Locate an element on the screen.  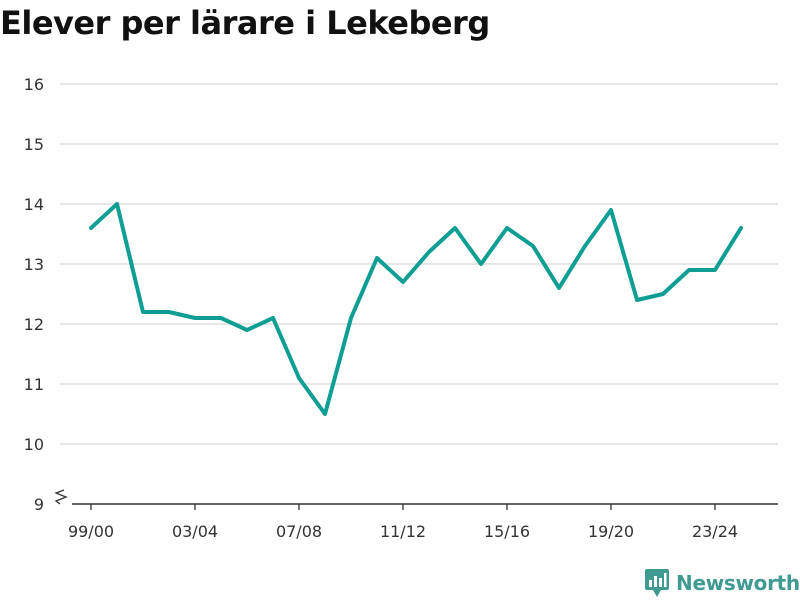
x-tick-label: 19/20 is located at coordinates (611, 531).